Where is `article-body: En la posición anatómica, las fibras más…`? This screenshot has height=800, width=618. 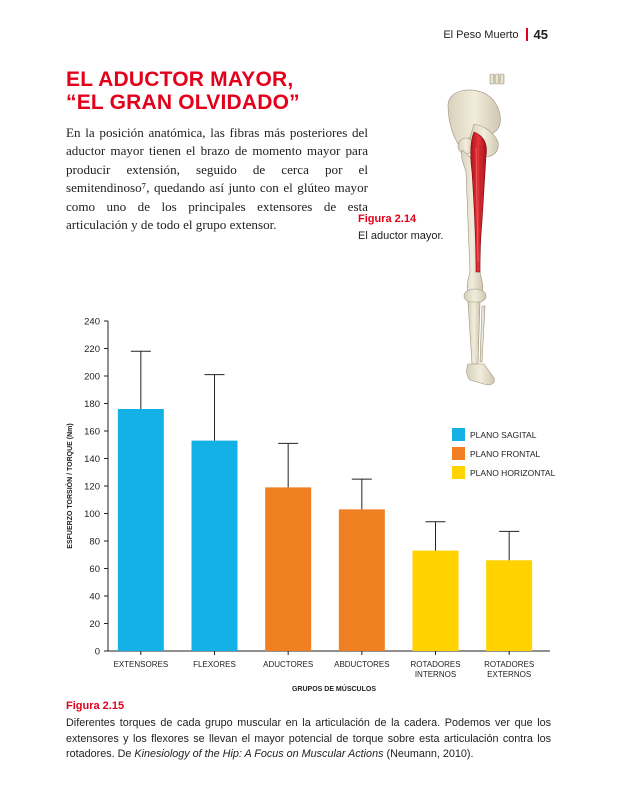 article-body: En la posición anatómica, las fibras más… is located at coordinates (217, 179).